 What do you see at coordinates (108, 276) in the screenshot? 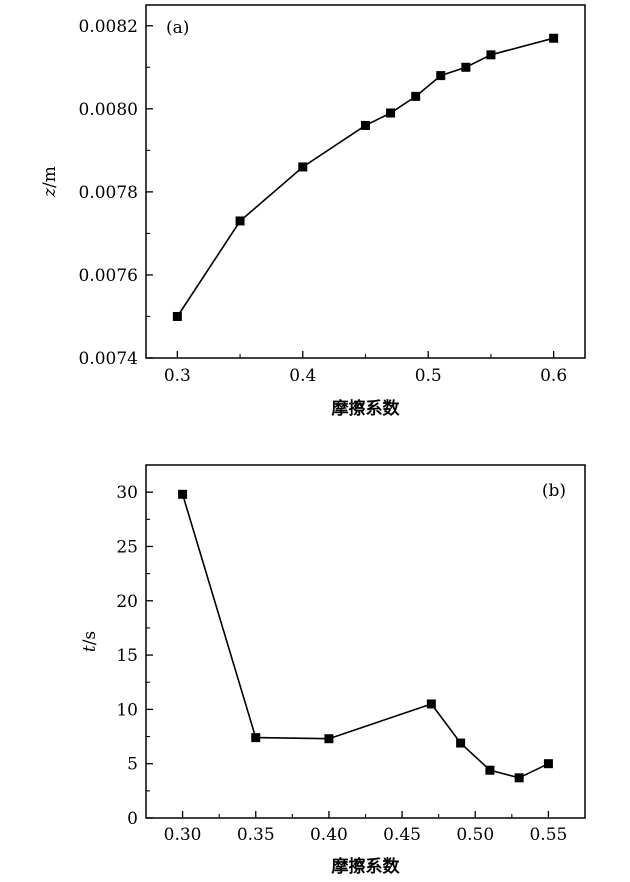
I see `y-tick-label: 0.0076` at bounding box center [108, 276].